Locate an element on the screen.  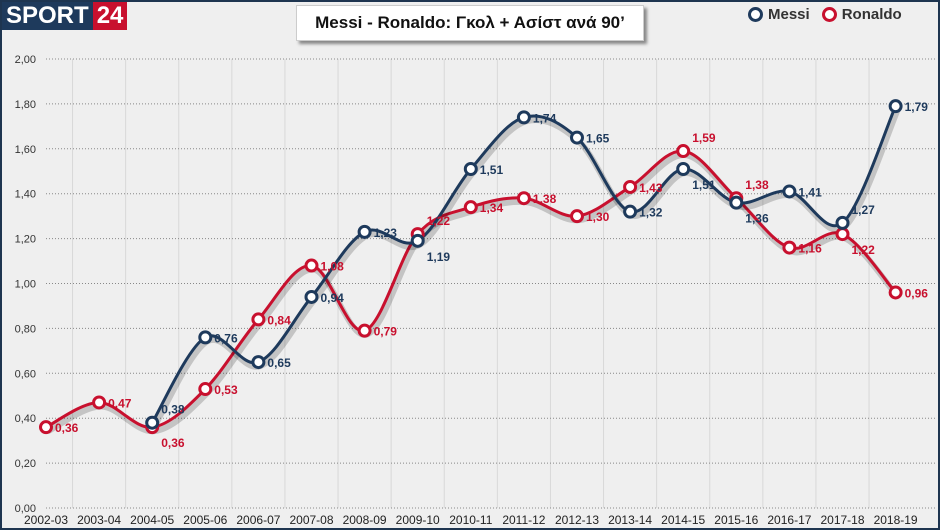
y-tick-label: 0,40 is located at coordinates (25, 419).